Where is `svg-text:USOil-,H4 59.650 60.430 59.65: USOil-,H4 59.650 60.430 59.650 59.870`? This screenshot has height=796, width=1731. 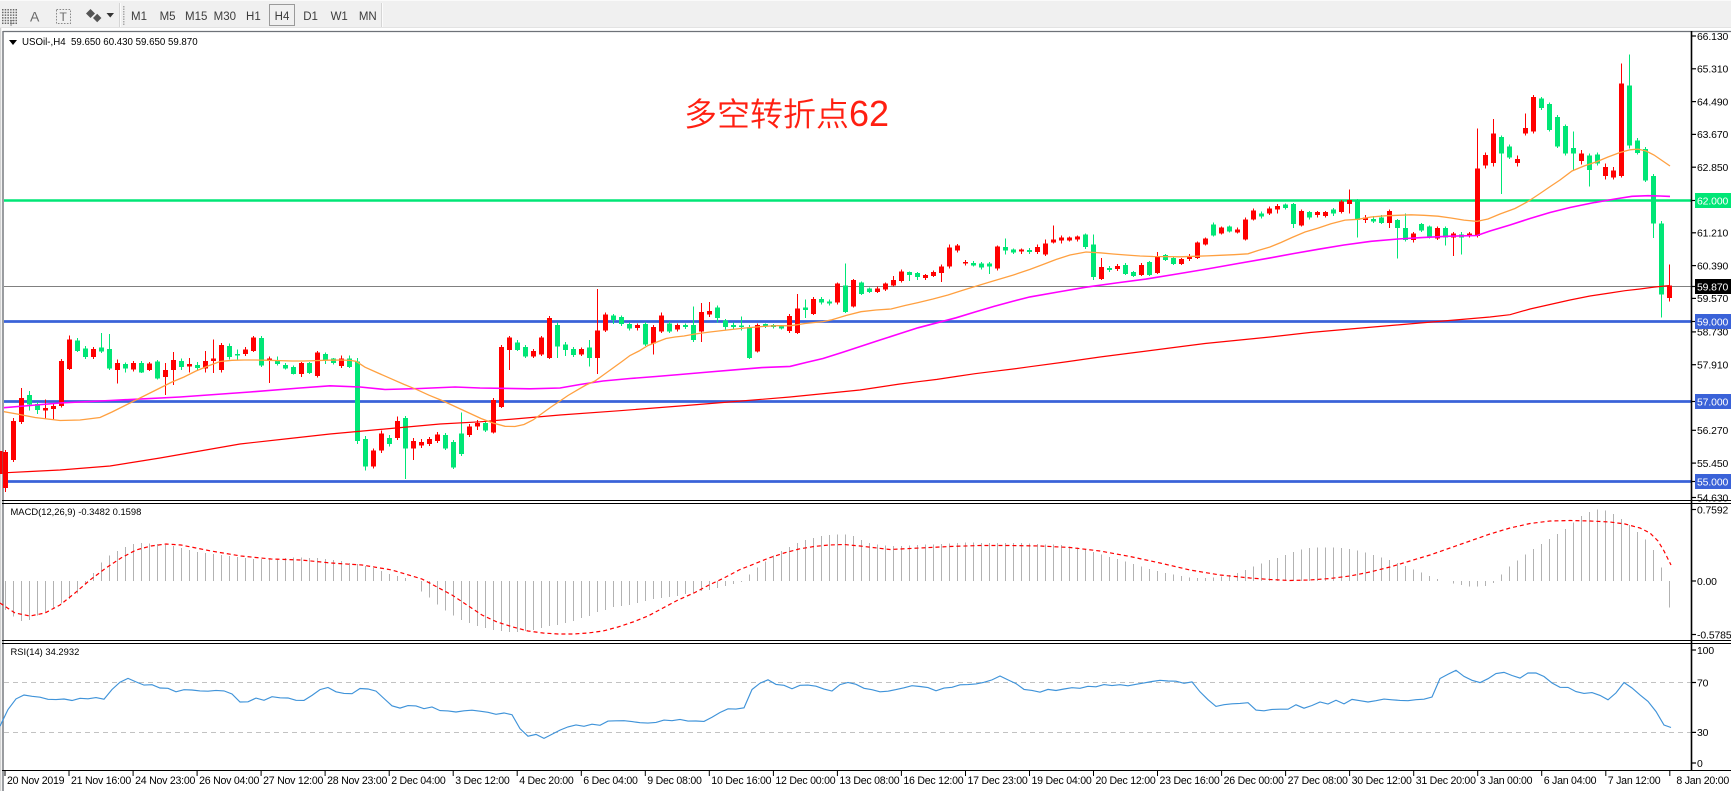 svg-text:USOil-,H4 59.650 60.430 59.65: USOil-,H4 59.650 60.430 59.650 59.870 is located at coordinates (110, 42).